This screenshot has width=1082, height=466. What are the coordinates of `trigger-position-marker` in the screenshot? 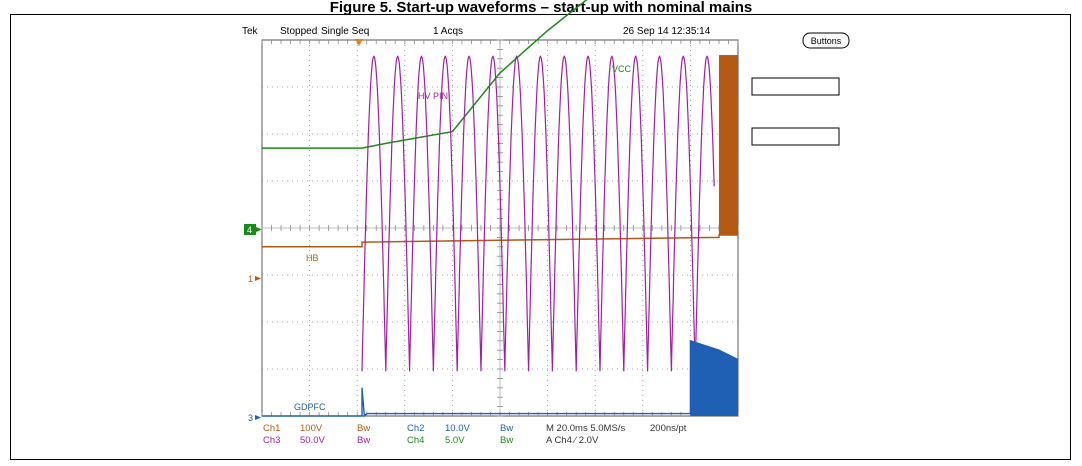 It's located at (359, 42).